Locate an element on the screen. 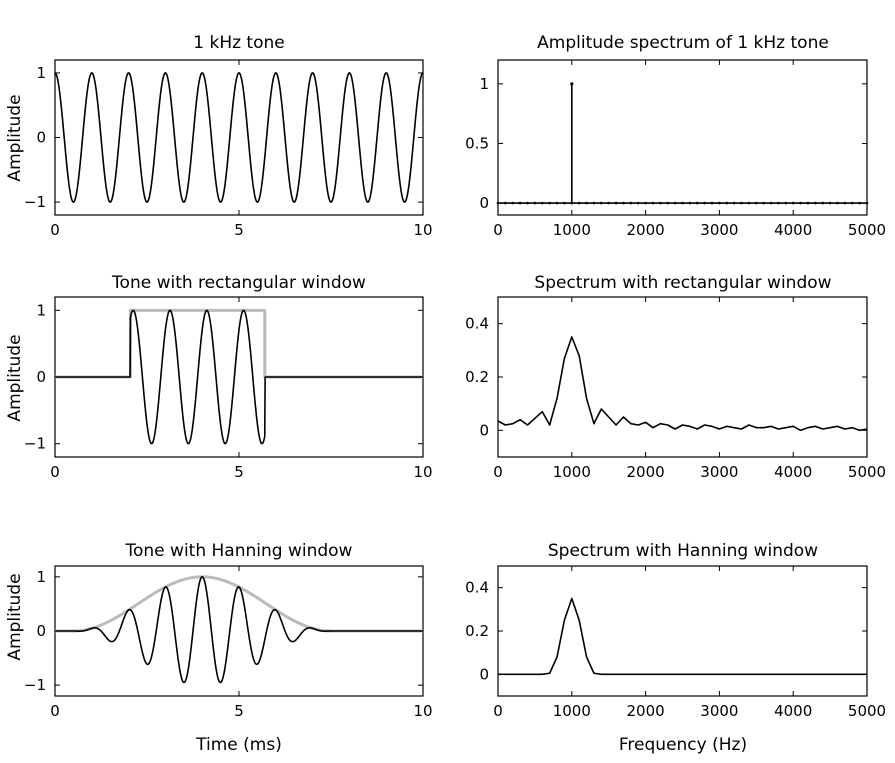 Image resolution: width=895 pixels, height=763 pixels. panel-title: Spectrum with rectangular window is located at coordinates (682, 283).